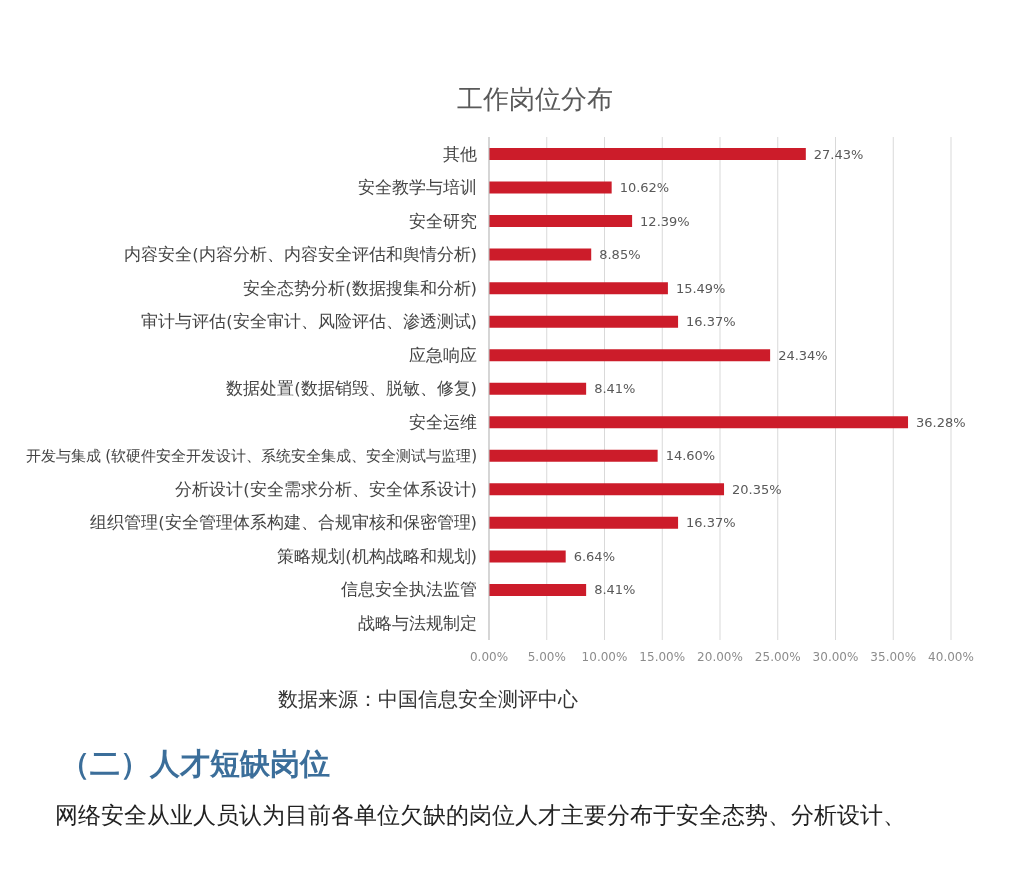 This screenshot has width=1020, height=873. I want to click on y-tick-label: 信息安全执法监管, so click(409, 590).